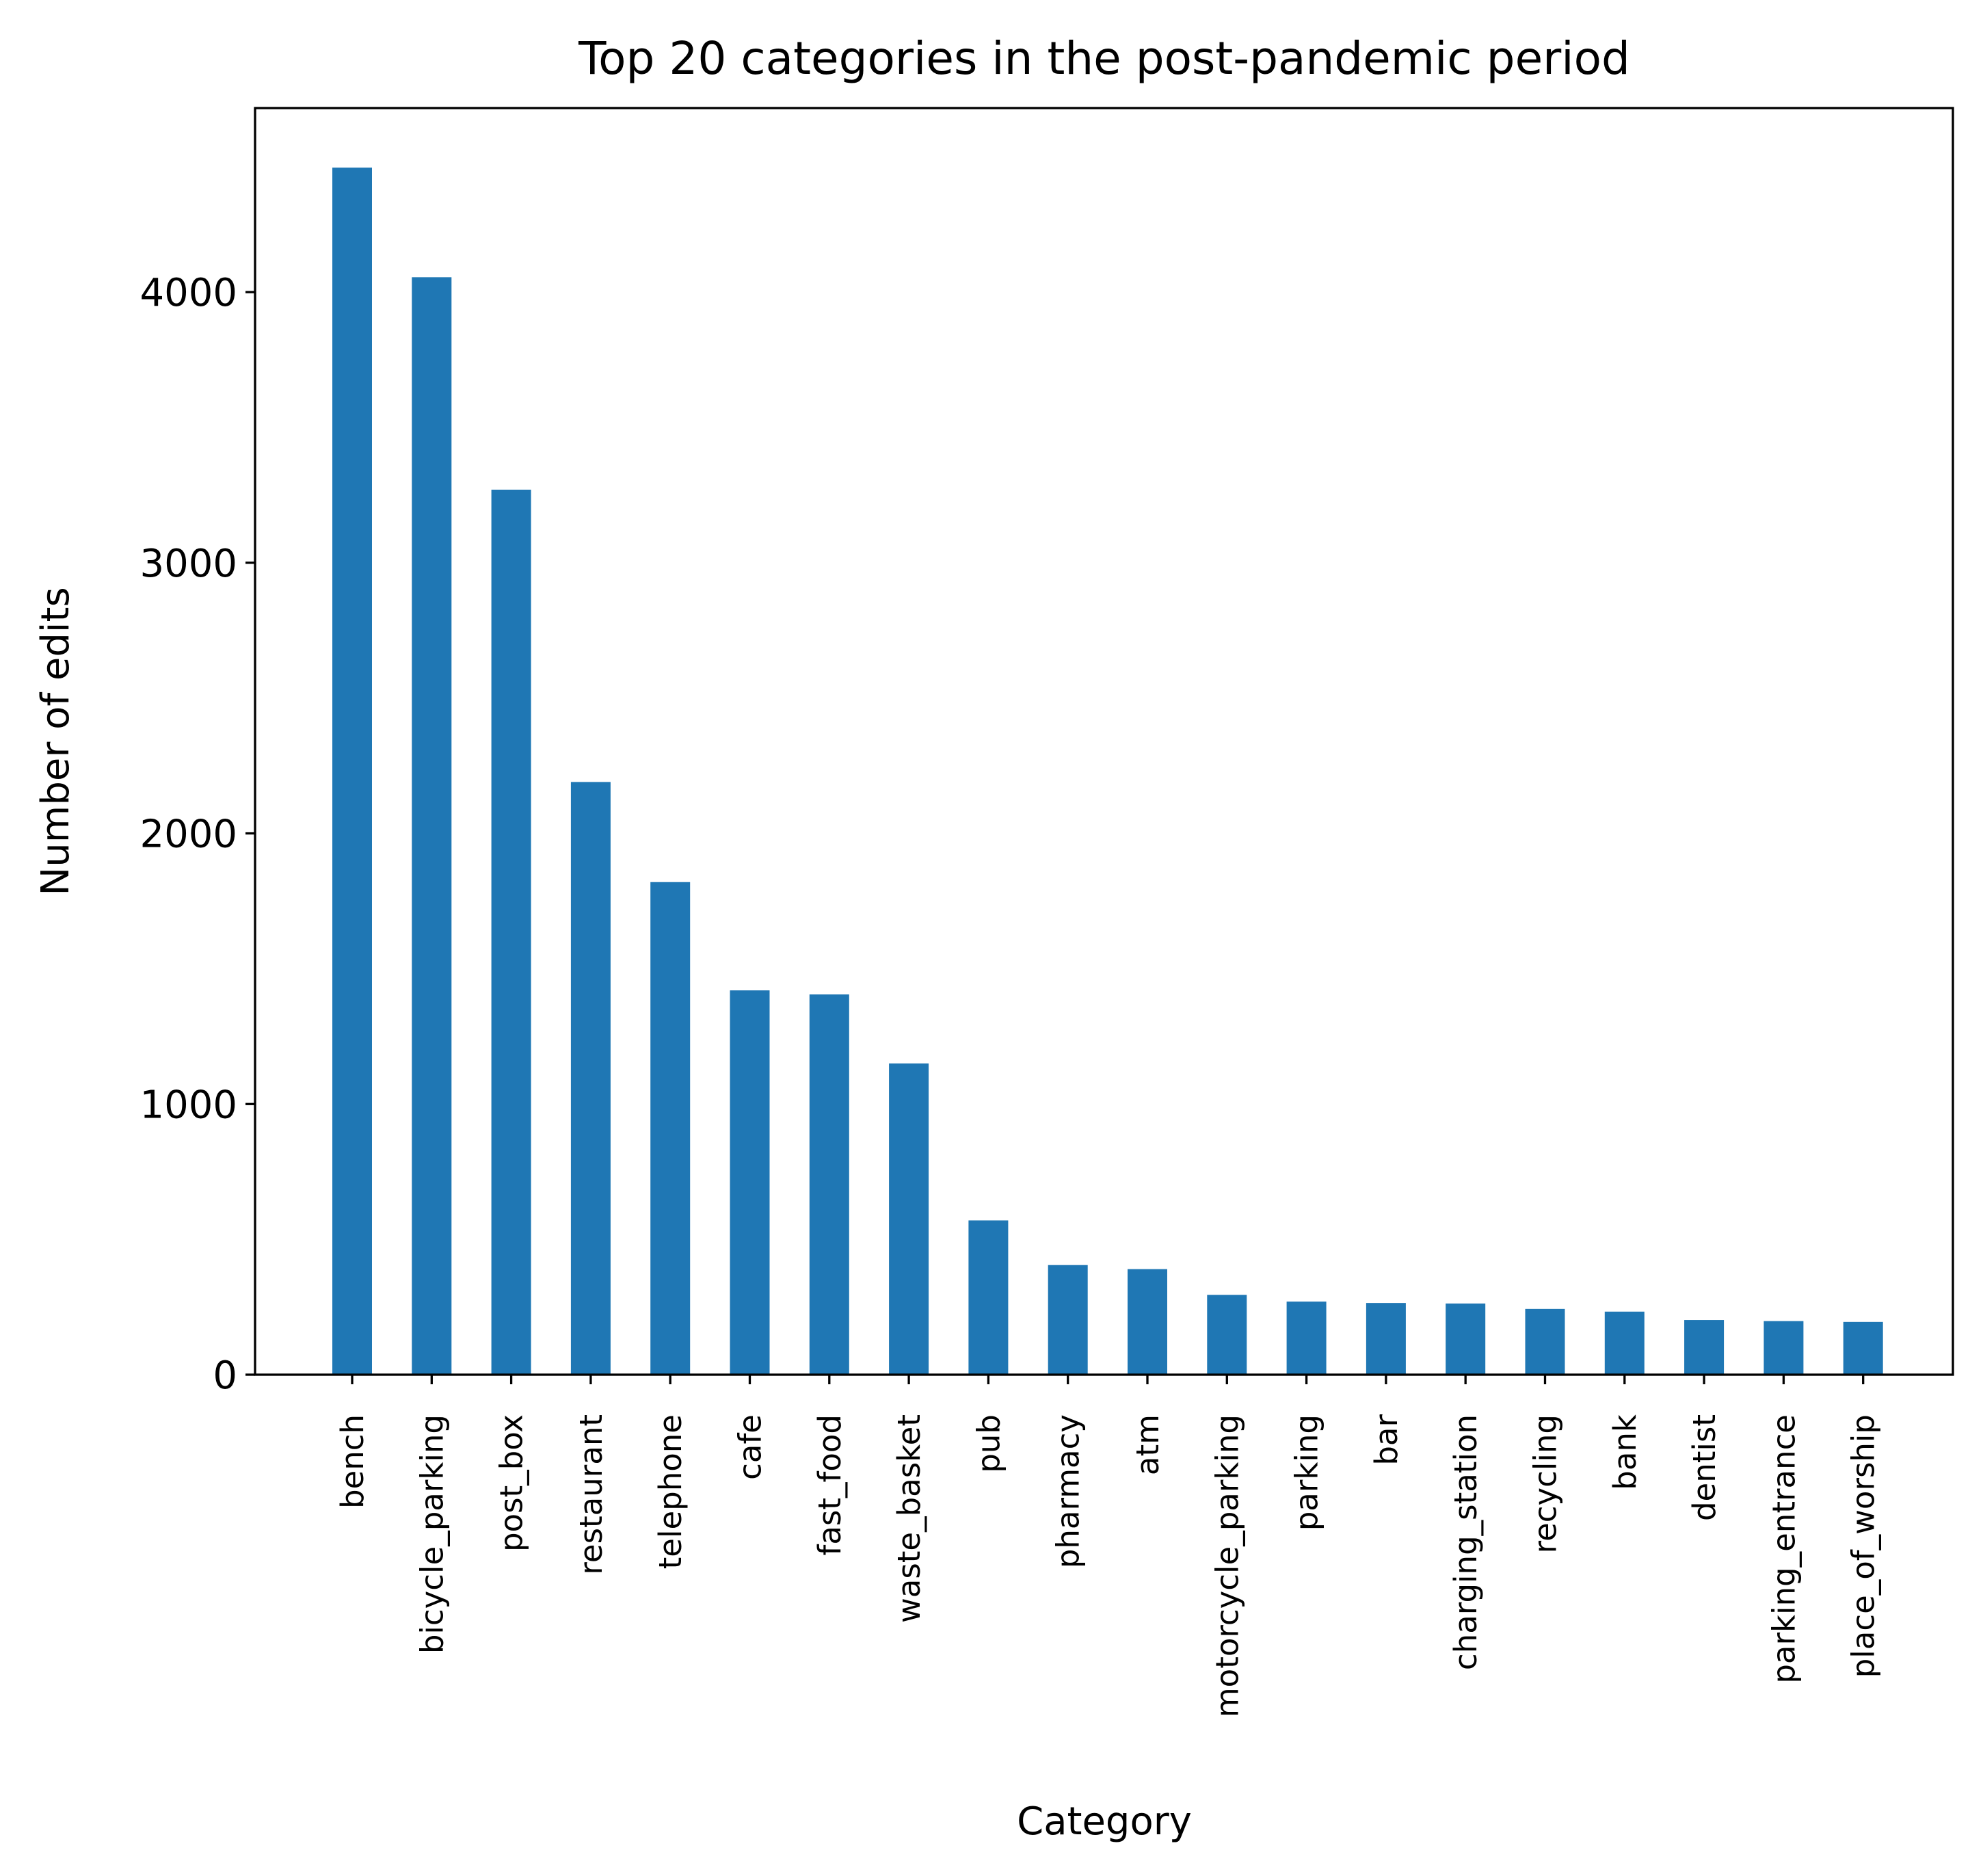 The height and width of the screenshot is (1876, 1983). Describe the element at coordinates (1104, 1821) in the screenshot. I see `x-axis-label: Category` at that location.